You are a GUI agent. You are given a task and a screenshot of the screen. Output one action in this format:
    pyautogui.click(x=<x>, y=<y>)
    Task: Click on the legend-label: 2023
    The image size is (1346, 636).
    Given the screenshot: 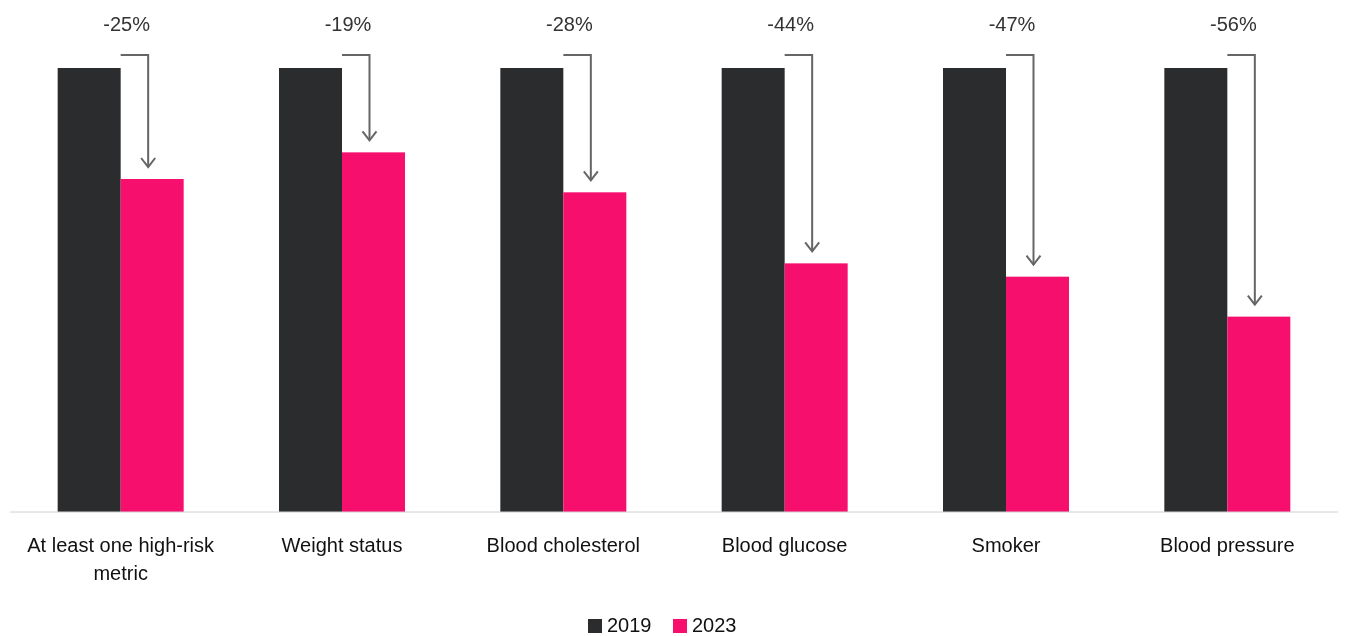 What is the action you would take?
    pyautogui.click(x=714, y=625)
    